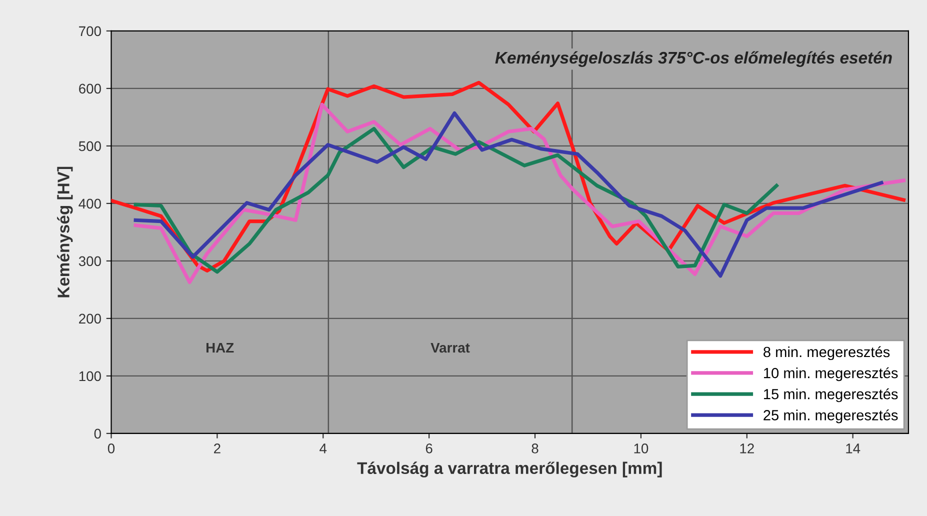 Image resolution: width=927 pixels, height=516 pixels. Describe the element at coordinates (853, 449) in the screenshot. I see `x-tick-label: 14` at that location.